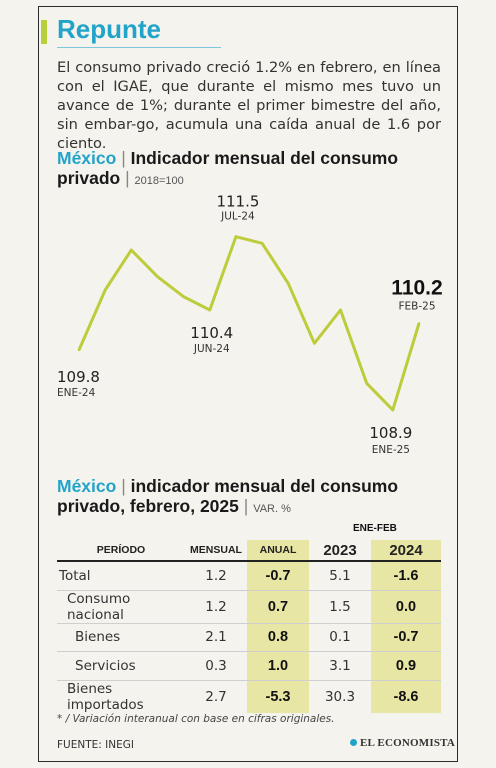 The image size is (496, 768). I want to click on cell-anual: 0.8, so click(278, 637).